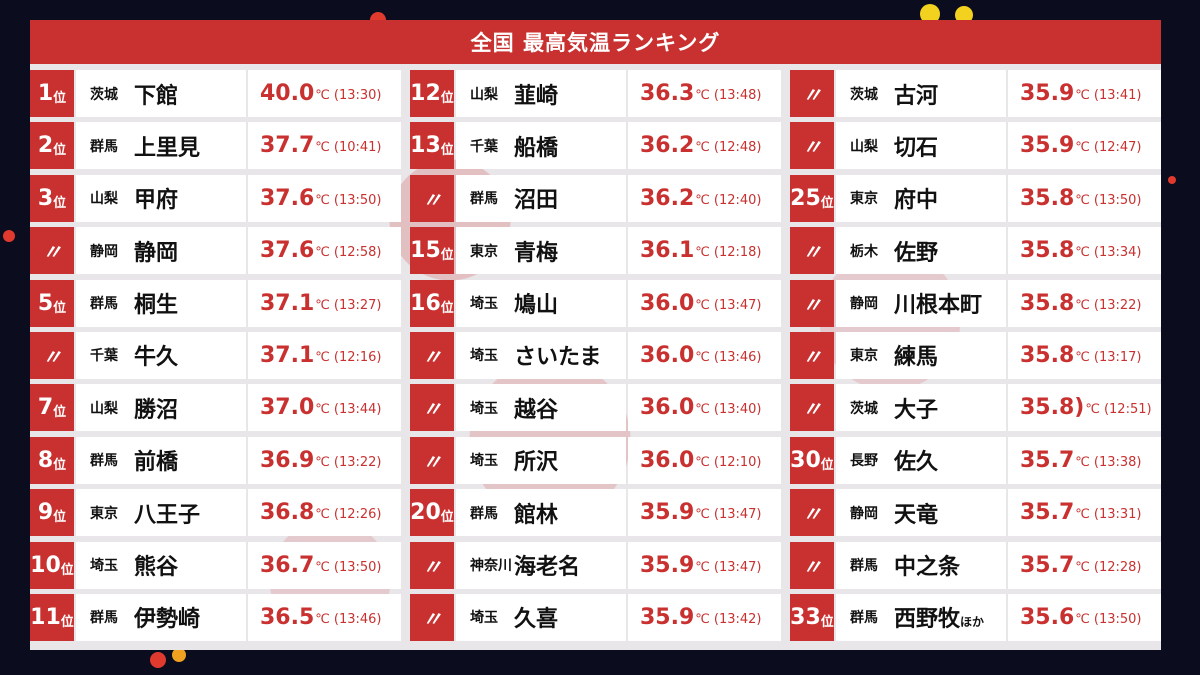 The width and height of the screenshot is (1200, 675). What do you see at coordinates (541, 251) in the screenshot?
I see `location-cell: 東京 青梅` at bounding box center [541, 251].